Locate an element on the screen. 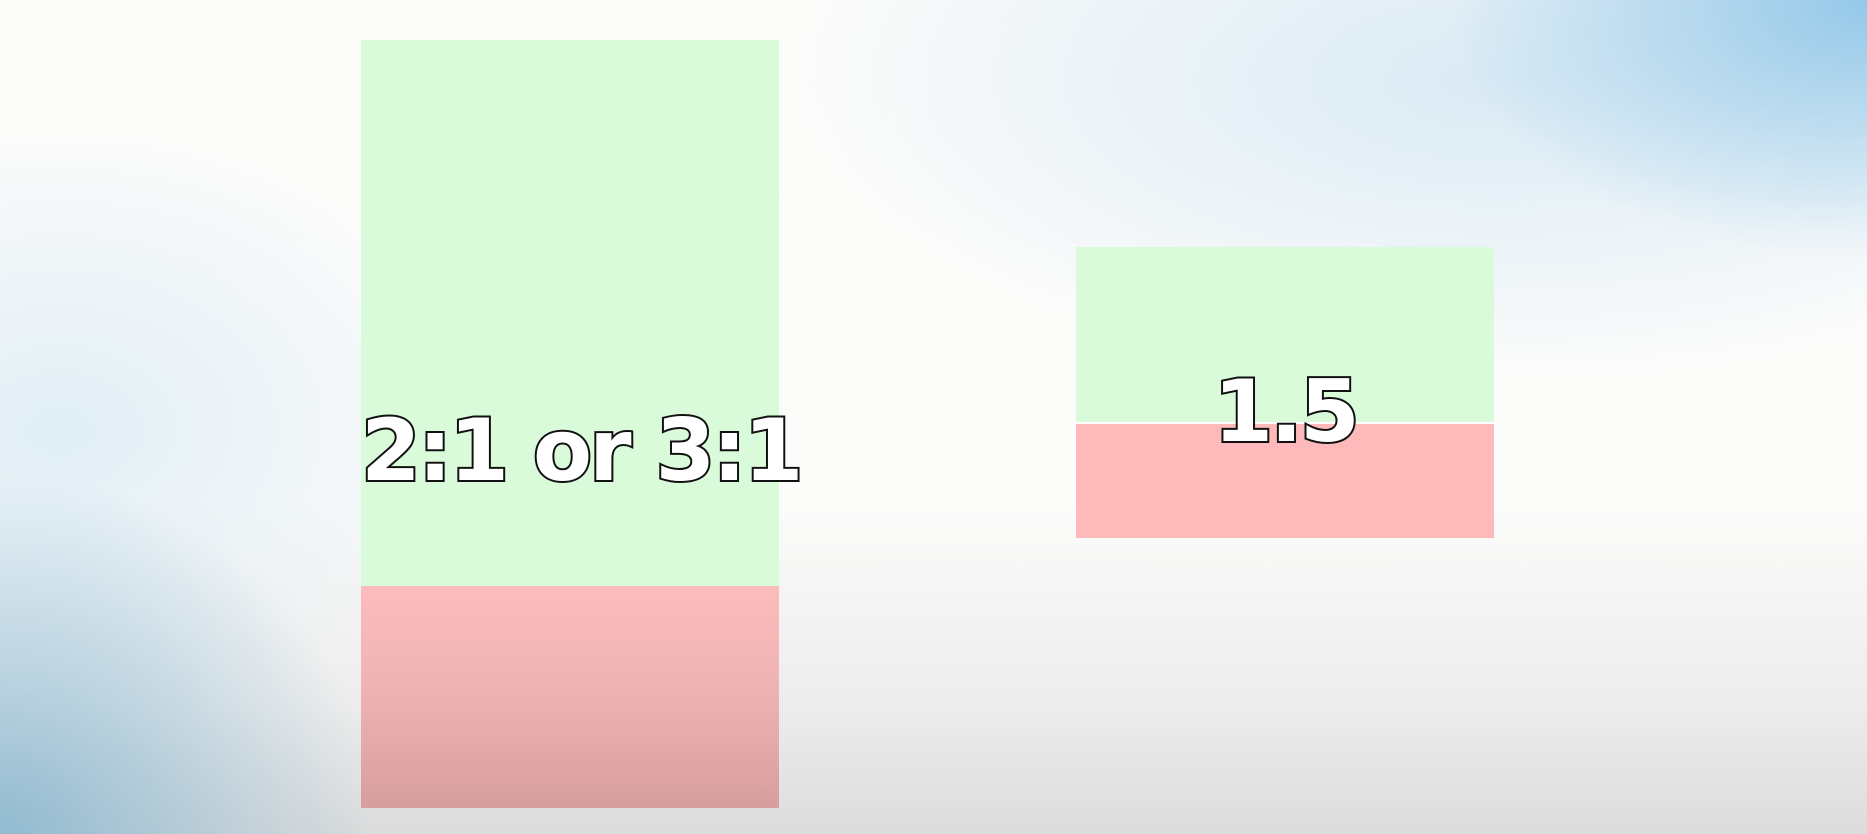 The height and width of the screenshot is (834, 1867). ratio-label-left: 2:1 or 3:1 is located at coordinates (582, 451).